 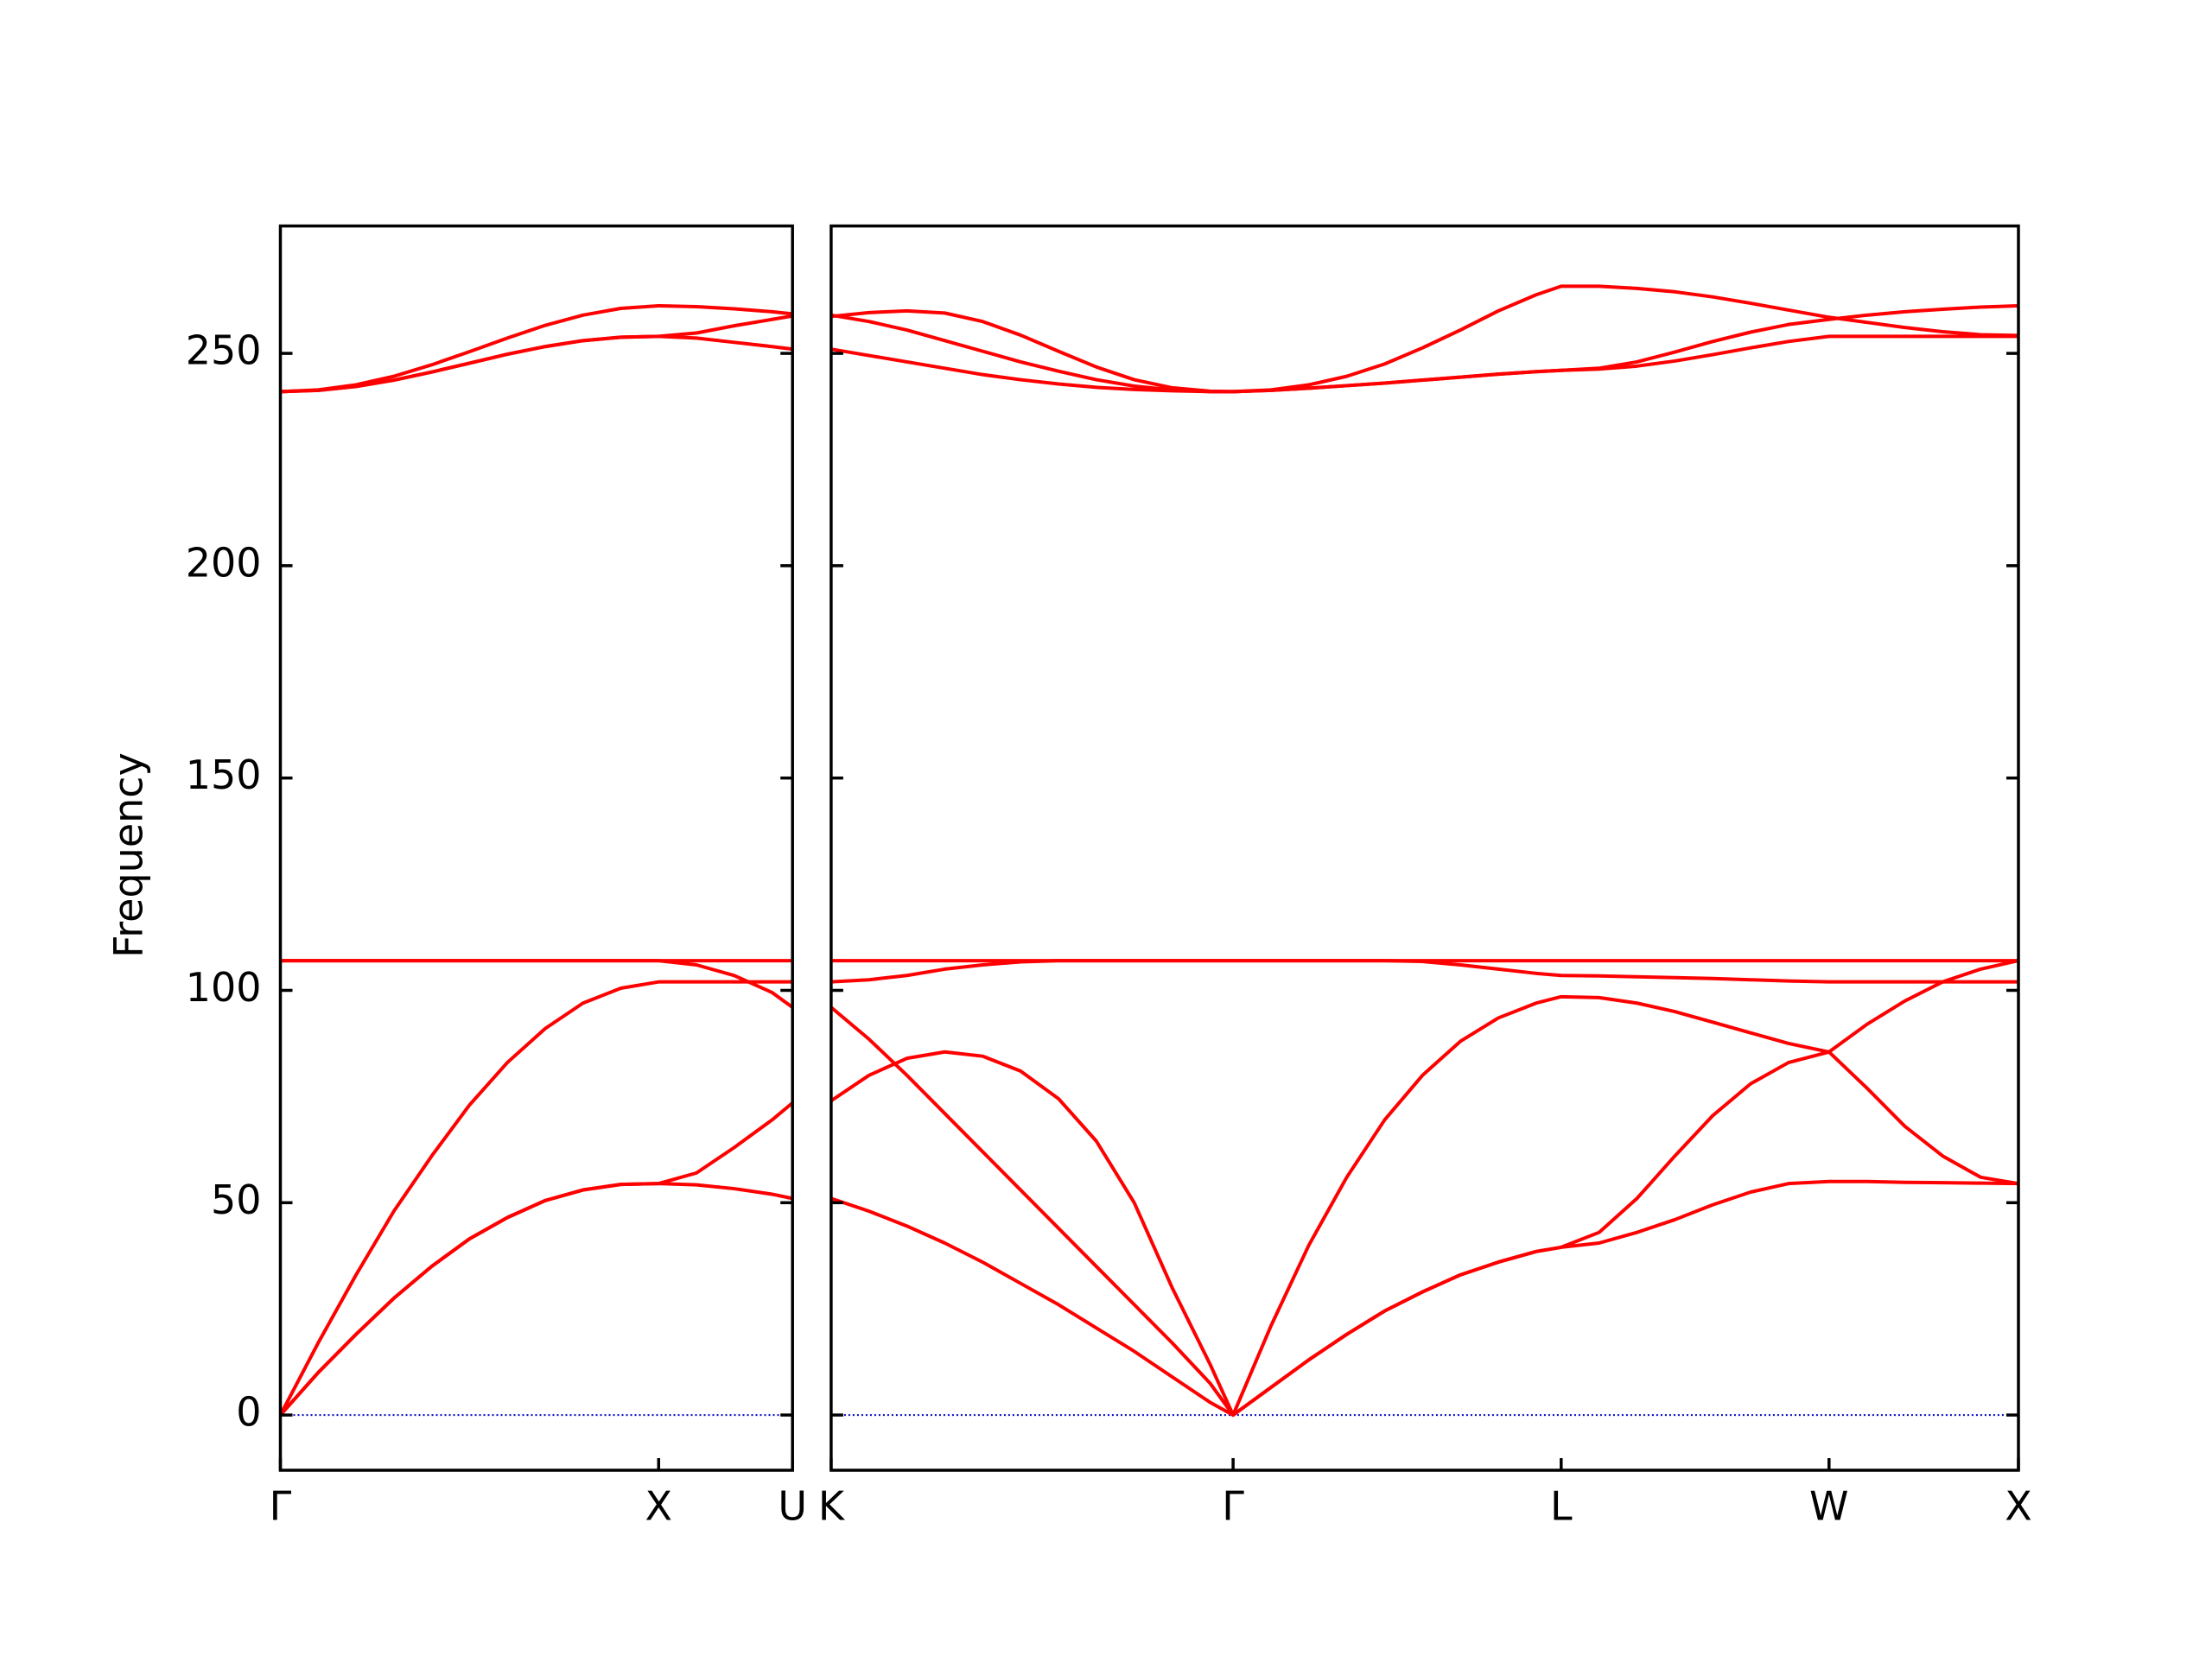 I want to click on y-tick-label: 50, so click(x=236, y=1200).